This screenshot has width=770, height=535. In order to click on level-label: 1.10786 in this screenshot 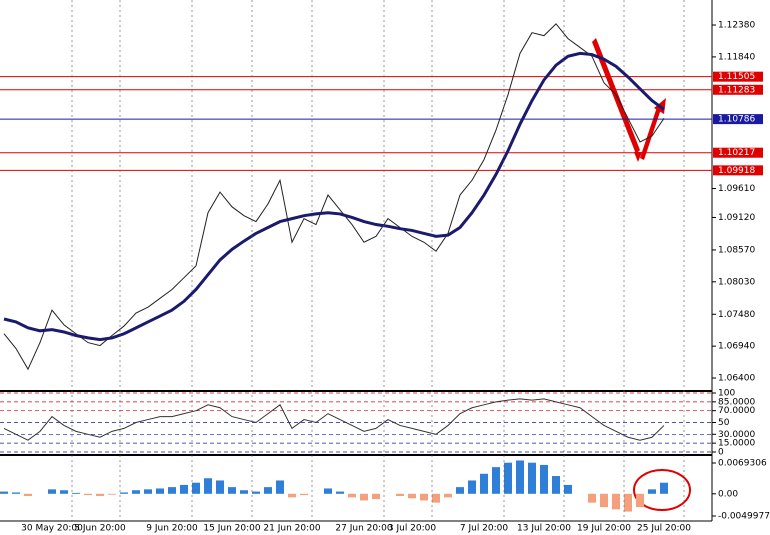, I will do `click(736, 120)`.